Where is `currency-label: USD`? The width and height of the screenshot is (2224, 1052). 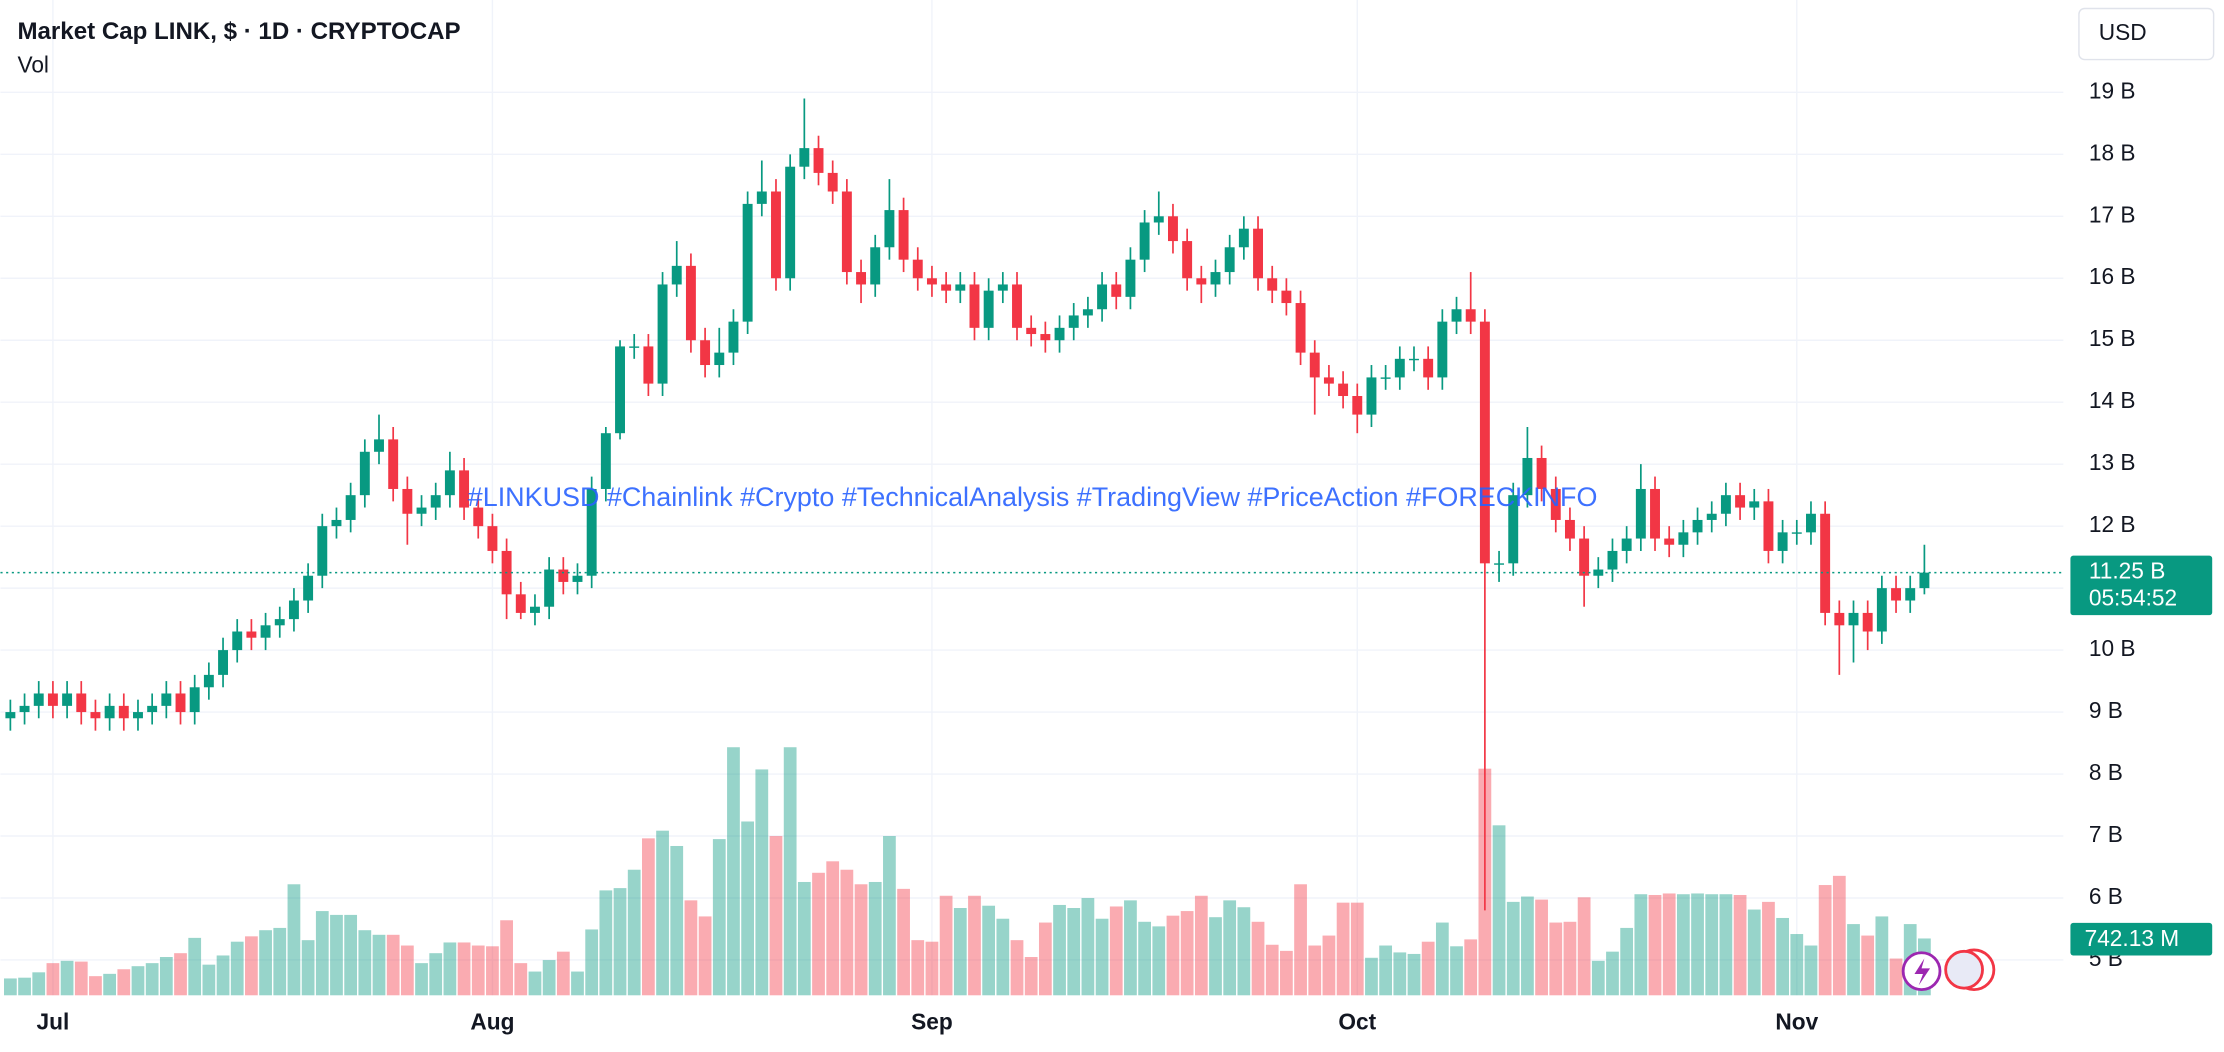
currency-label: USD is located at coordinates (2123, 32).